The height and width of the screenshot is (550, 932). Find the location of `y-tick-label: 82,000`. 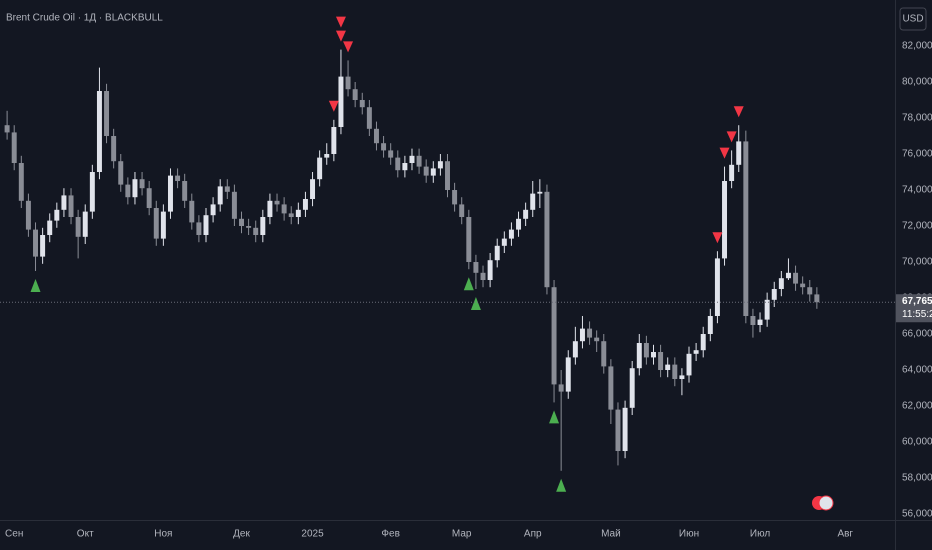

y-tick-label: 82,000 is located at coordinates (917, 46).